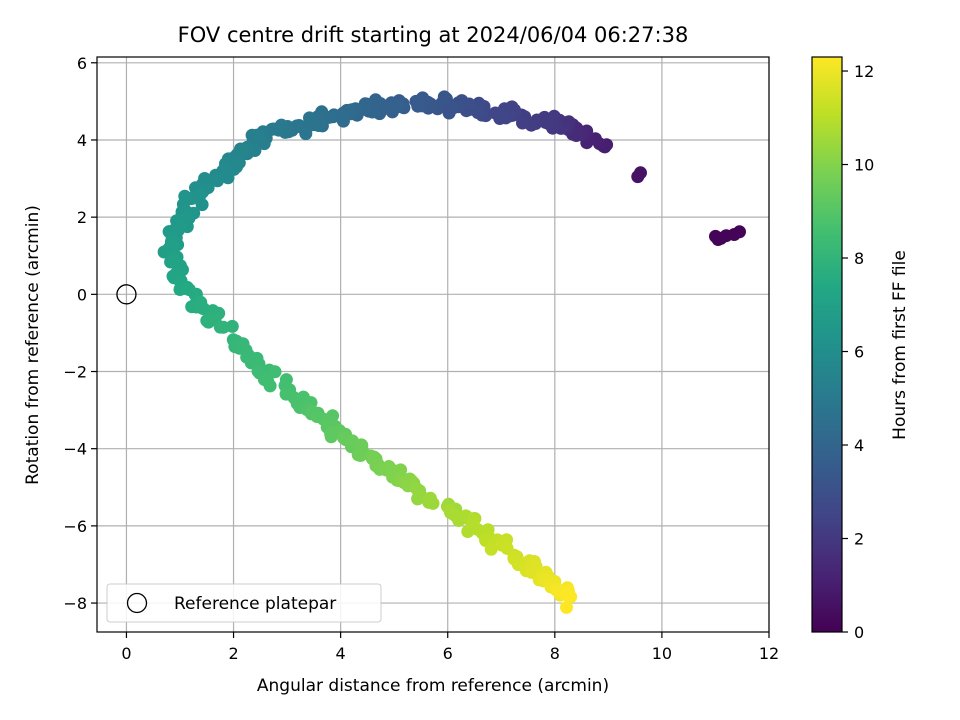 This screenshot has width=960, height=720. Describe the element at coordinates (75, 603) in the screenshot. I see `y-tick-label: −8` at that location.